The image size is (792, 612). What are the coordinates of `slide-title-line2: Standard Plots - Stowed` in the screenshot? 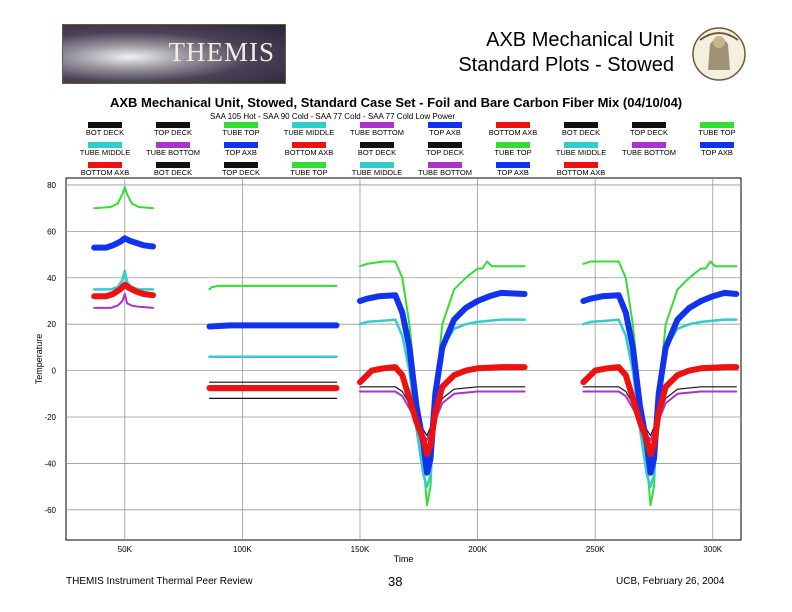 It's located at (566, 65).